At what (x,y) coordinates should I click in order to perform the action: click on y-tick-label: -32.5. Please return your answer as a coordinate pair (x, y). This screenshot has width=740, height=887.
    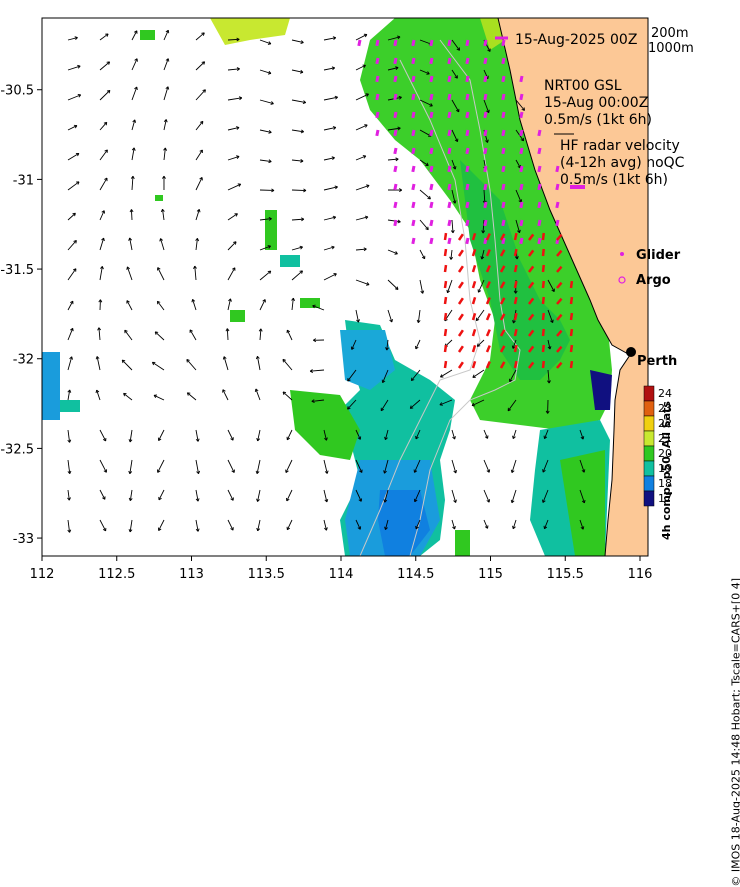
    Looking at the image, I should click on (17, 449).